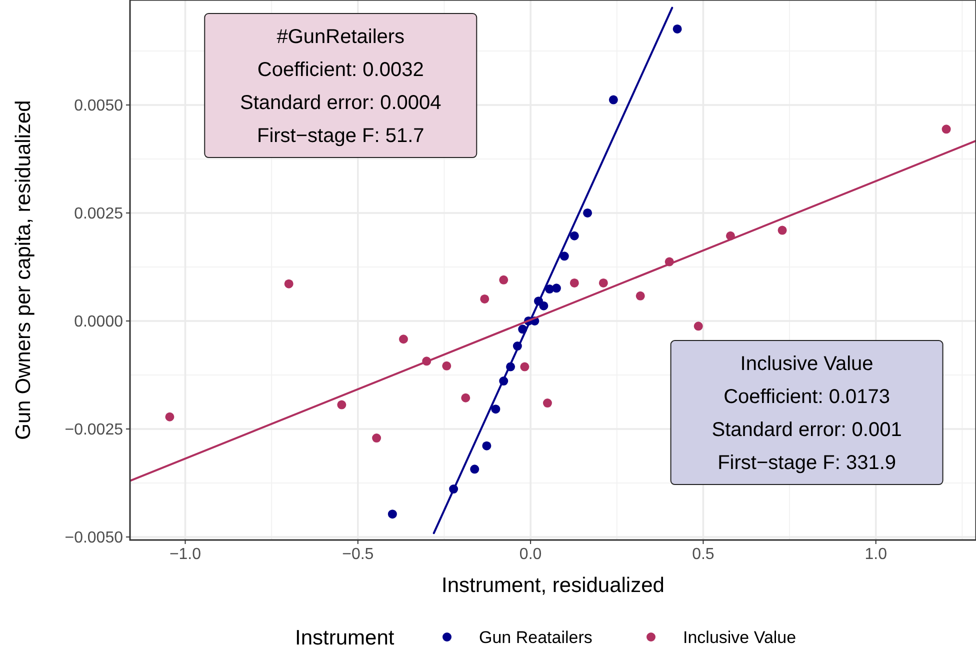 Image resolution: width=976 pixels, height=651 pixels. Describe the element at coordinates (341, 87) in the screenshot. I see `annotation: #GunRetailers Coefficient: 0.0032 Standard error: 0.0004 First−stage F: 51.7` at that location.